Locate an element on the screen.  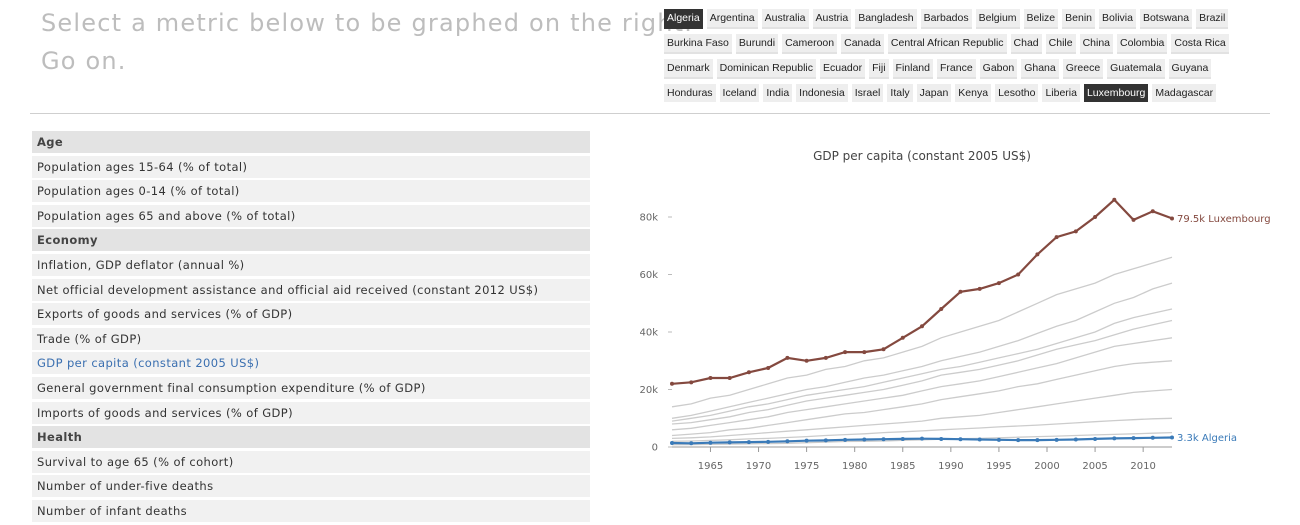
country-tag: Burundi is located at coordinates (757, 44).